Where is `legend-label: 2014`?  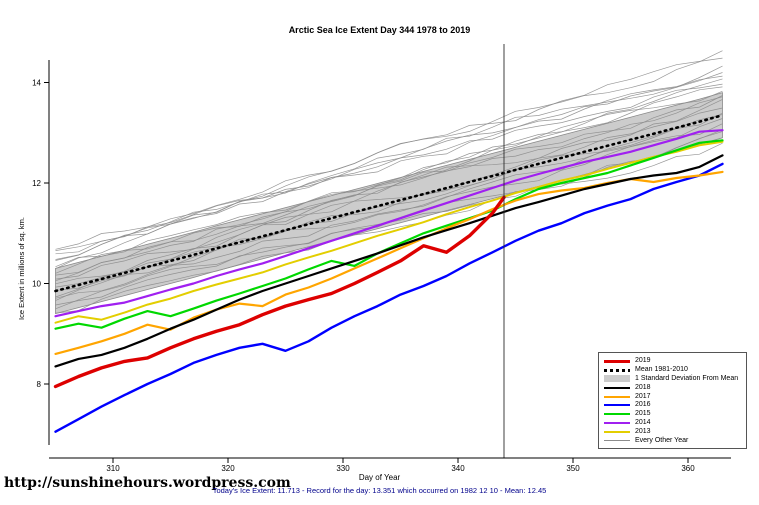
legend-label: 2014 is located at coordinates (643, 422).